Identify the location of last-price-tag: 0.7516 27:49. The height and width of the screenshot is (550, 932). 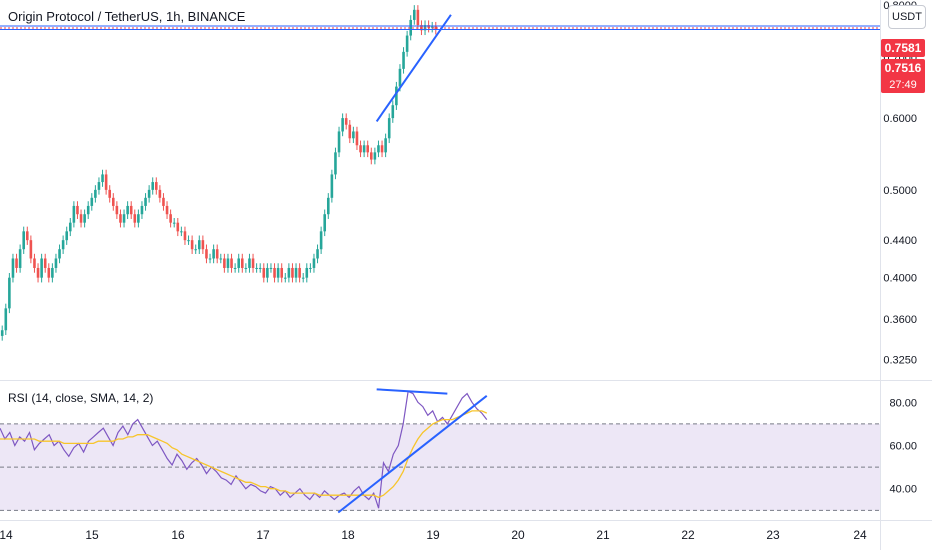
(903, 76).